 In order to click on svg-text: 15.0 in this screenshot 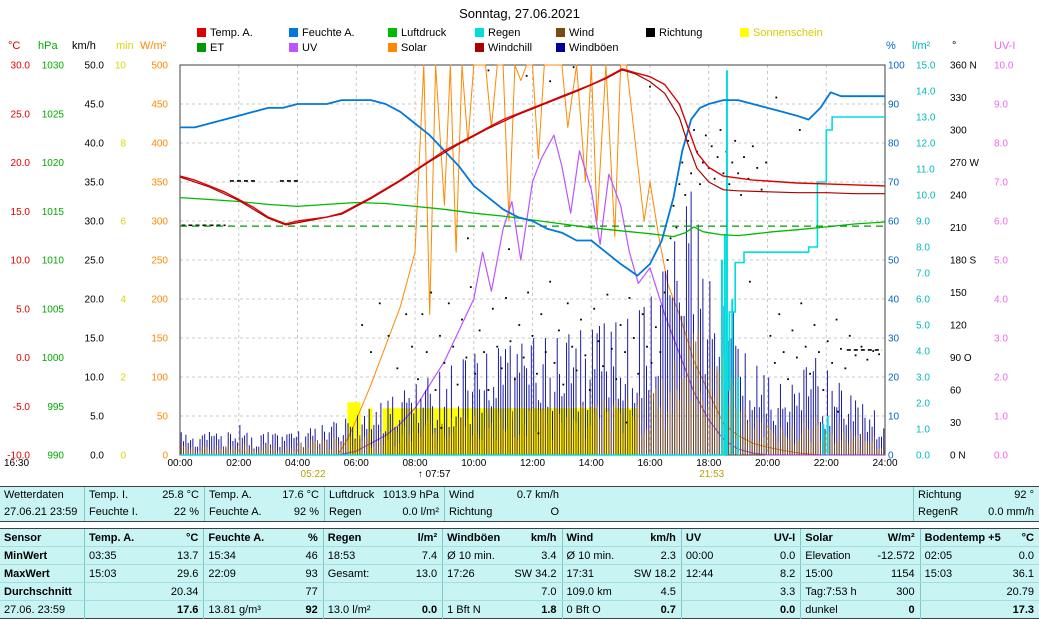, I will do `click(926, 66)`.